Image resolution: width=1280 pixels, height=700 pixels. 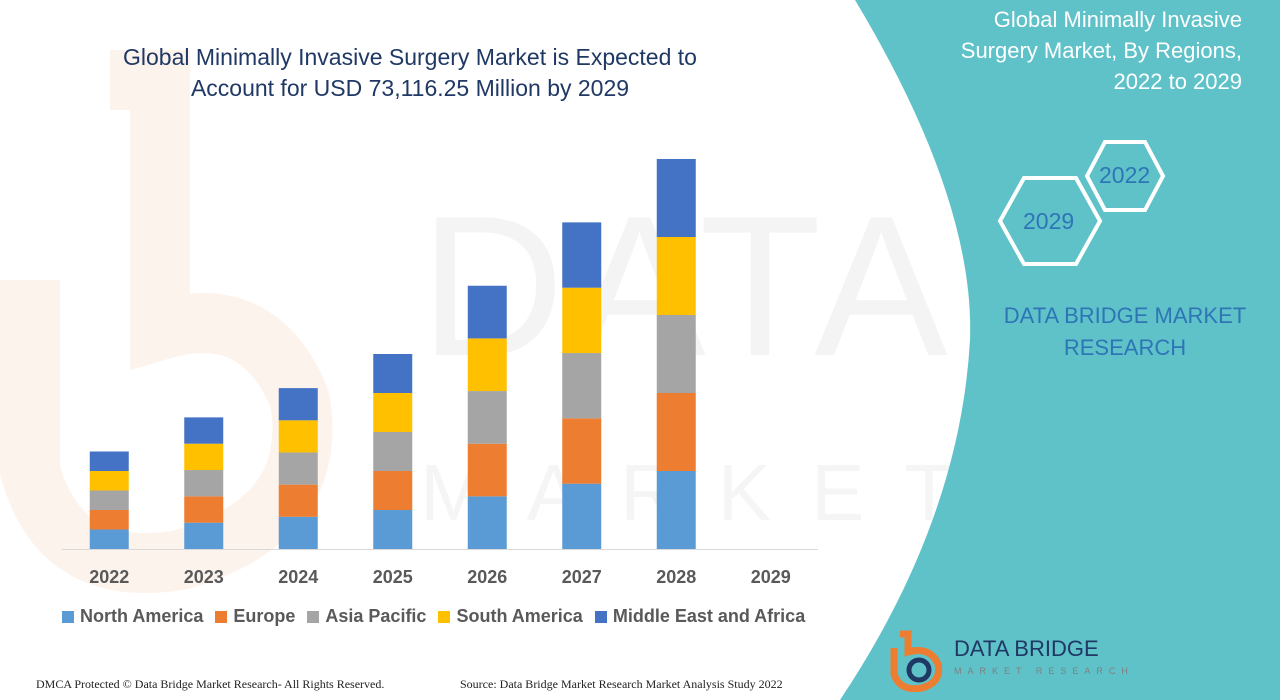 I want to click on bar-segment-2028-asia-pacific, so click(x=676, y=354).